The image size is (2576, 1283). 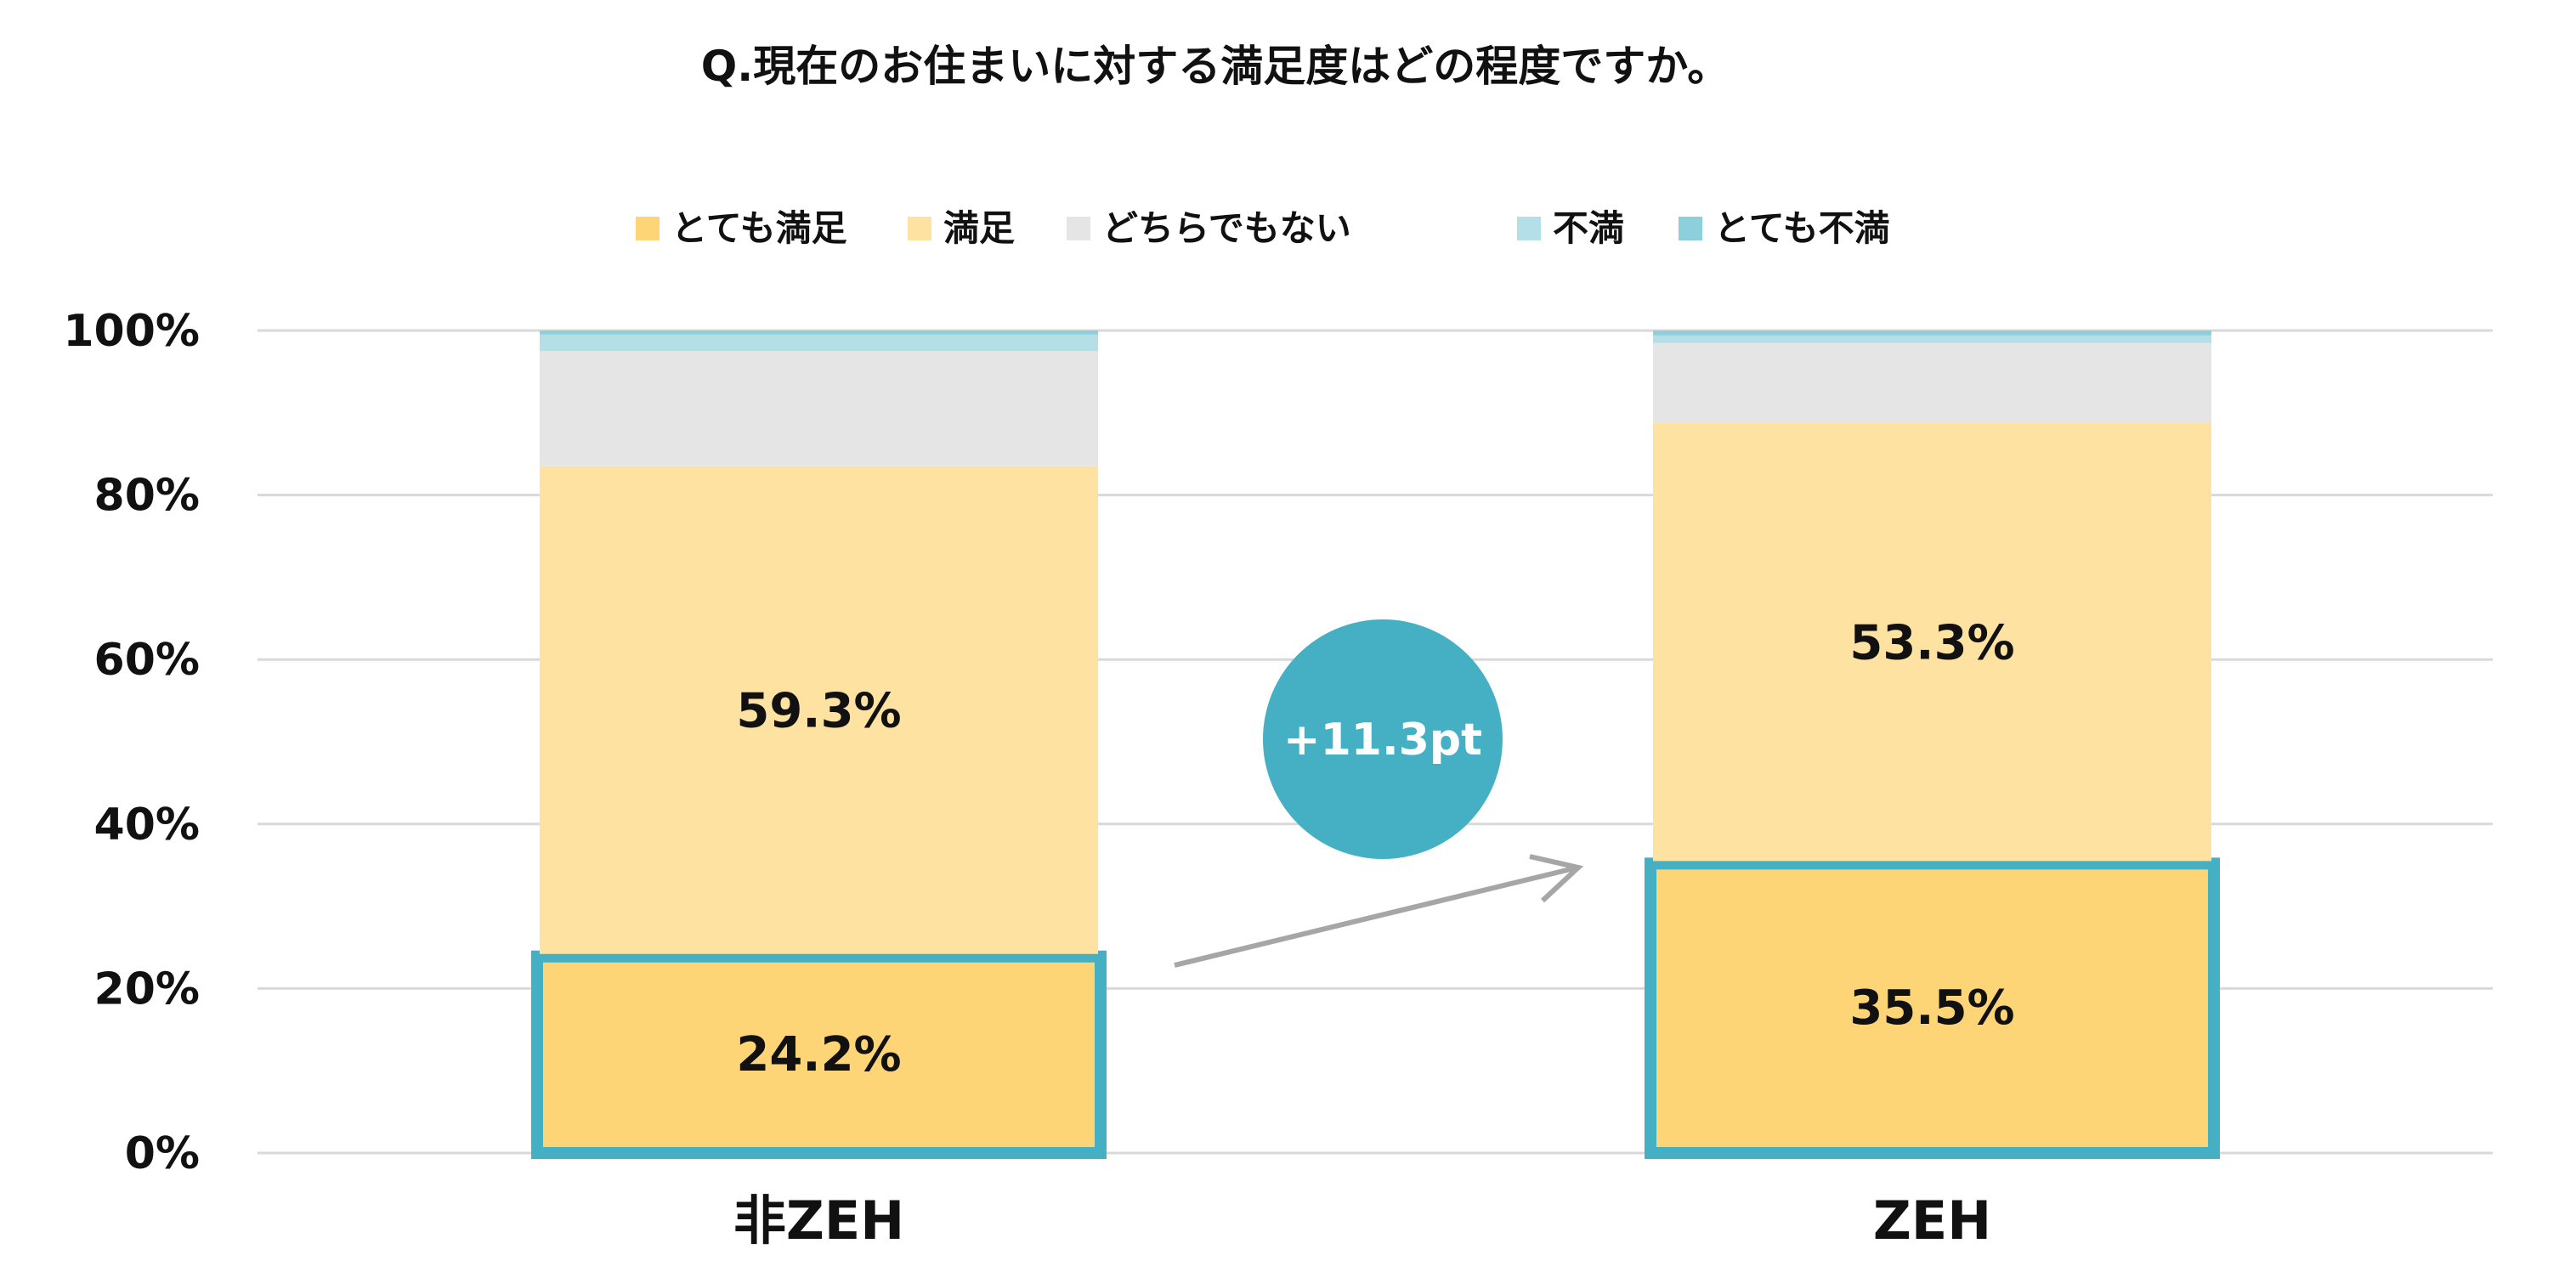 I want to click on y-tick-label: 60%, so click(x=147, y=660).